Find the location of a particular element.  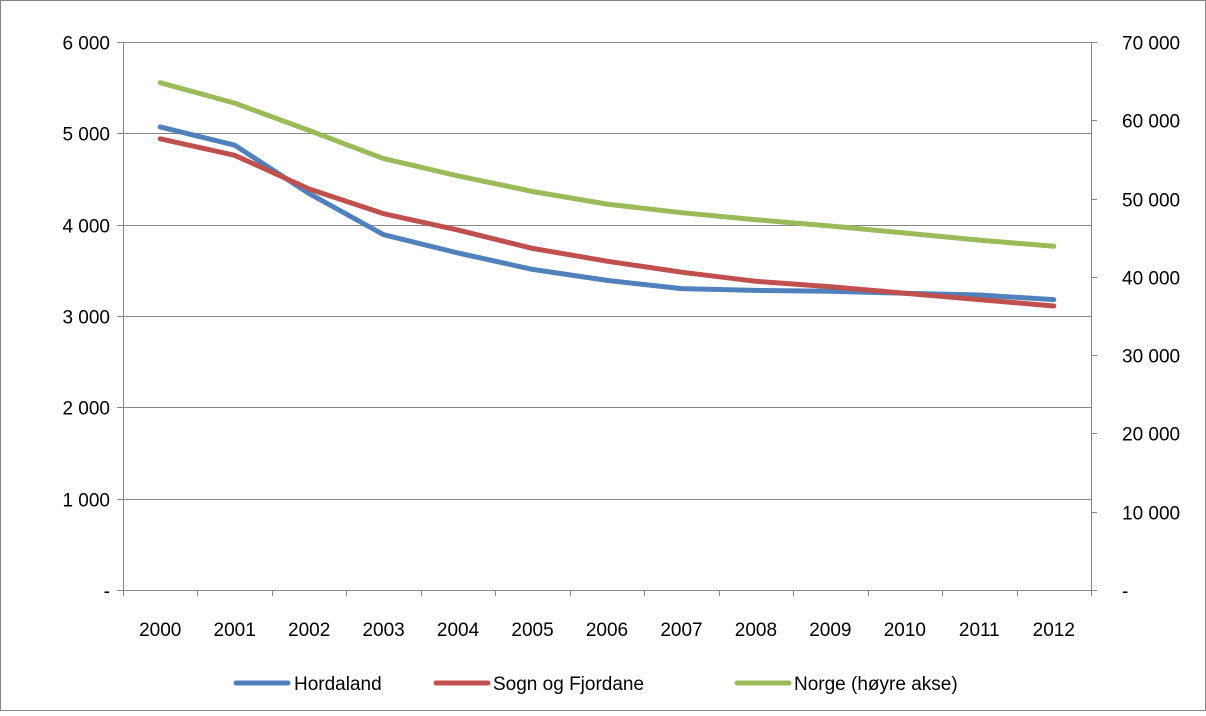

x-axis-tick-label: 2005 is located at coordinates (532, 630).